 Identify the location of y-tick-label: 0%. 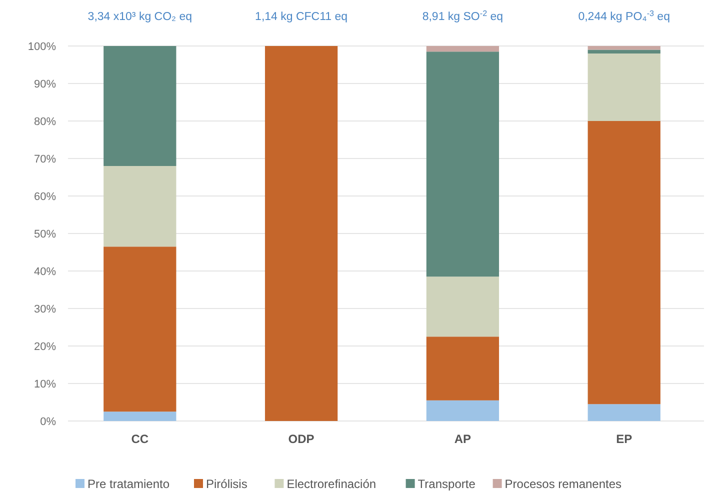
(48, 422).